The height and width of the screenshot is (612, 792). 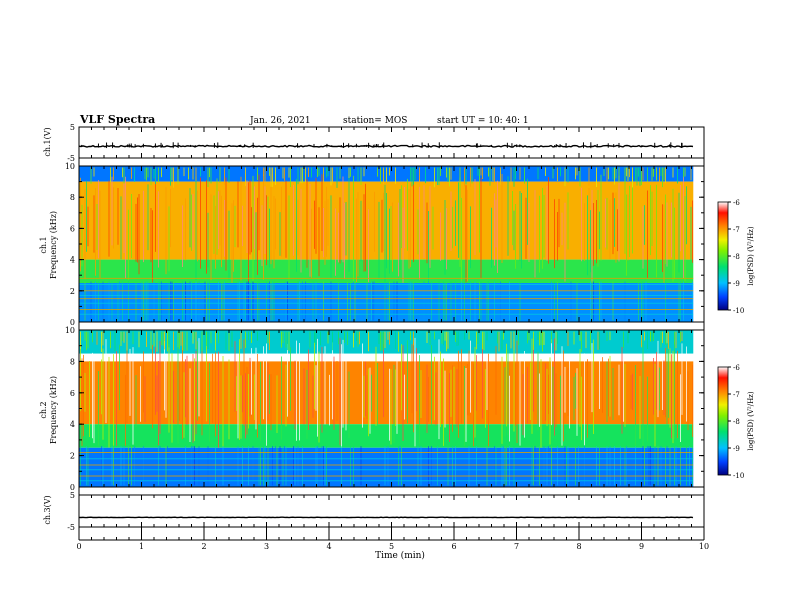 I want to click on ch2-spectrogram-ytick-label: 6, so click(x=72, y=393).